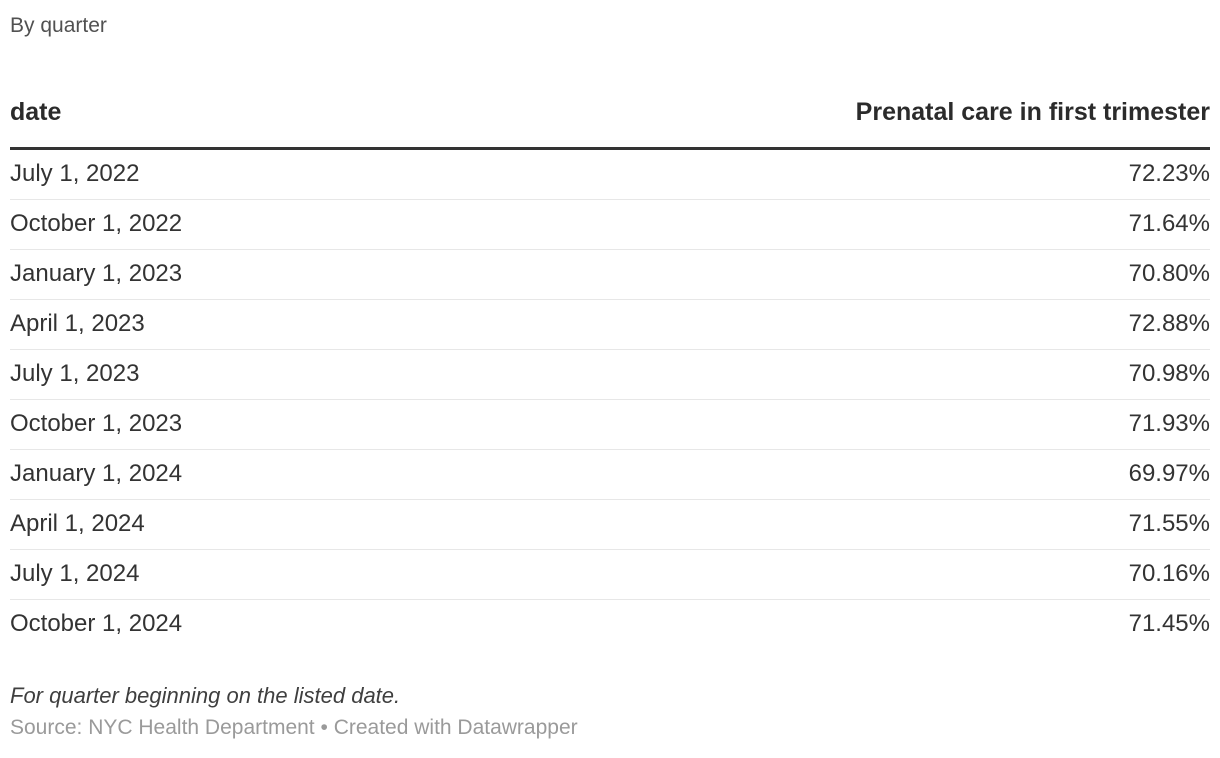 The image size is (1220, 758). What do you see at coordinates (310, 524) in the screenshot?
I see `date-cell: April 1, 2024` at bounding box center [310, 524].